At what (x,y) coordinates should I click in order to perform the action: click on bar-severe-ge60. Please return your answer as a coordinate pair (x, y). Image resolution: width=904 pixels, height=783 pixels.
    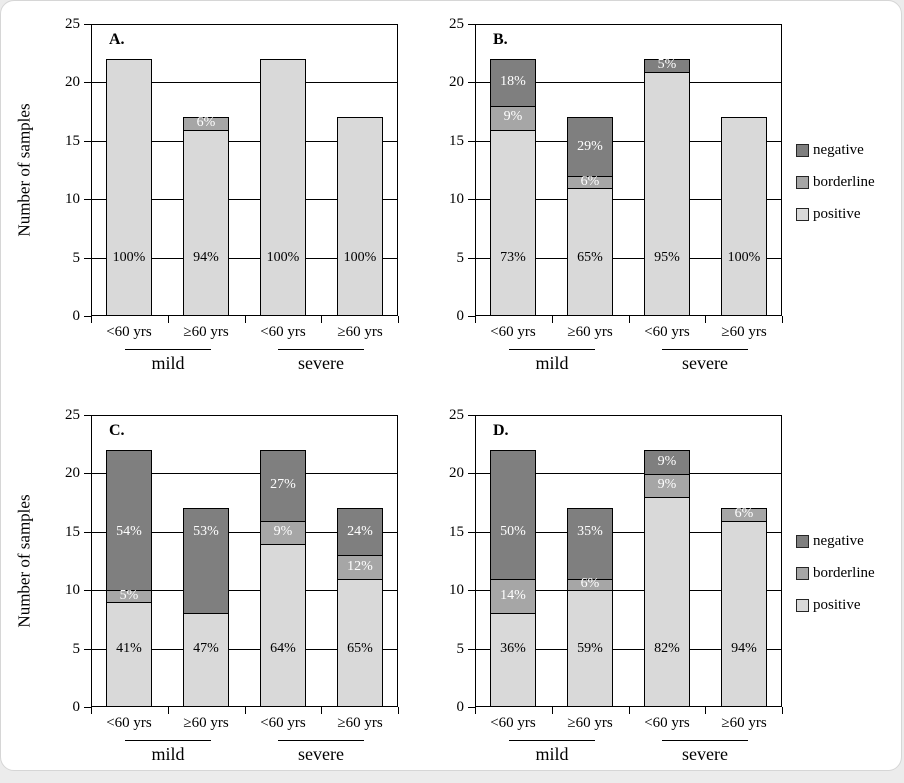
    Looking at the image, I should click on (744, 607).